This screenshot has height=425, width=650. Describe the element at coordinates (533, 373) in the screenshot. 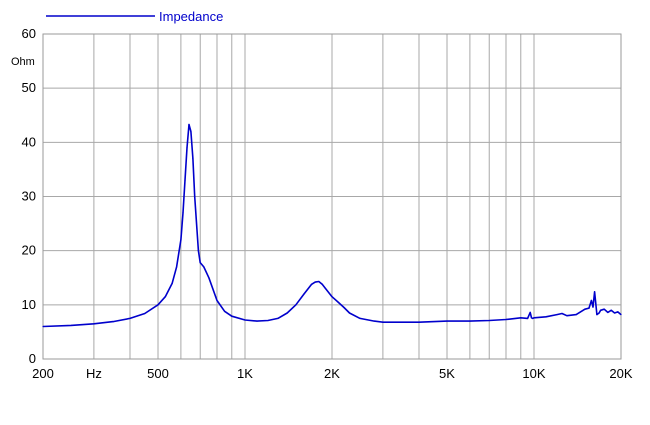

I see `x-tick-label: 10K` at that location.